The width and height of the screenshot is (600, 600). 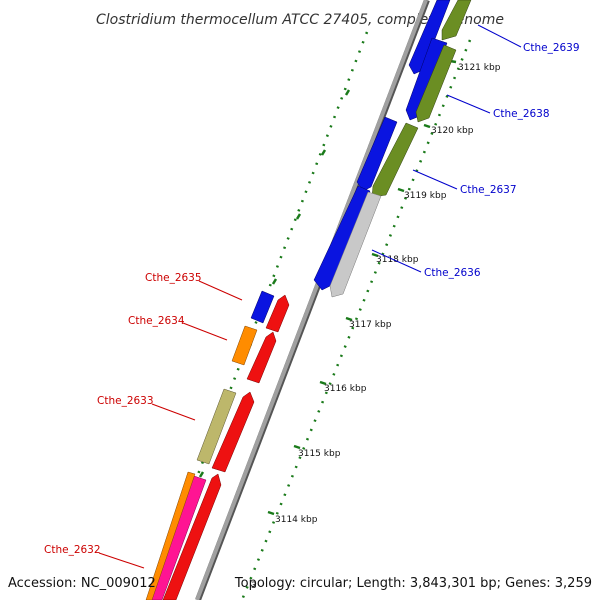 What do you see at coordinates (170, 424) in the screenshot?
I see `reverse-label-leaders` at bounding box center [170, 424].